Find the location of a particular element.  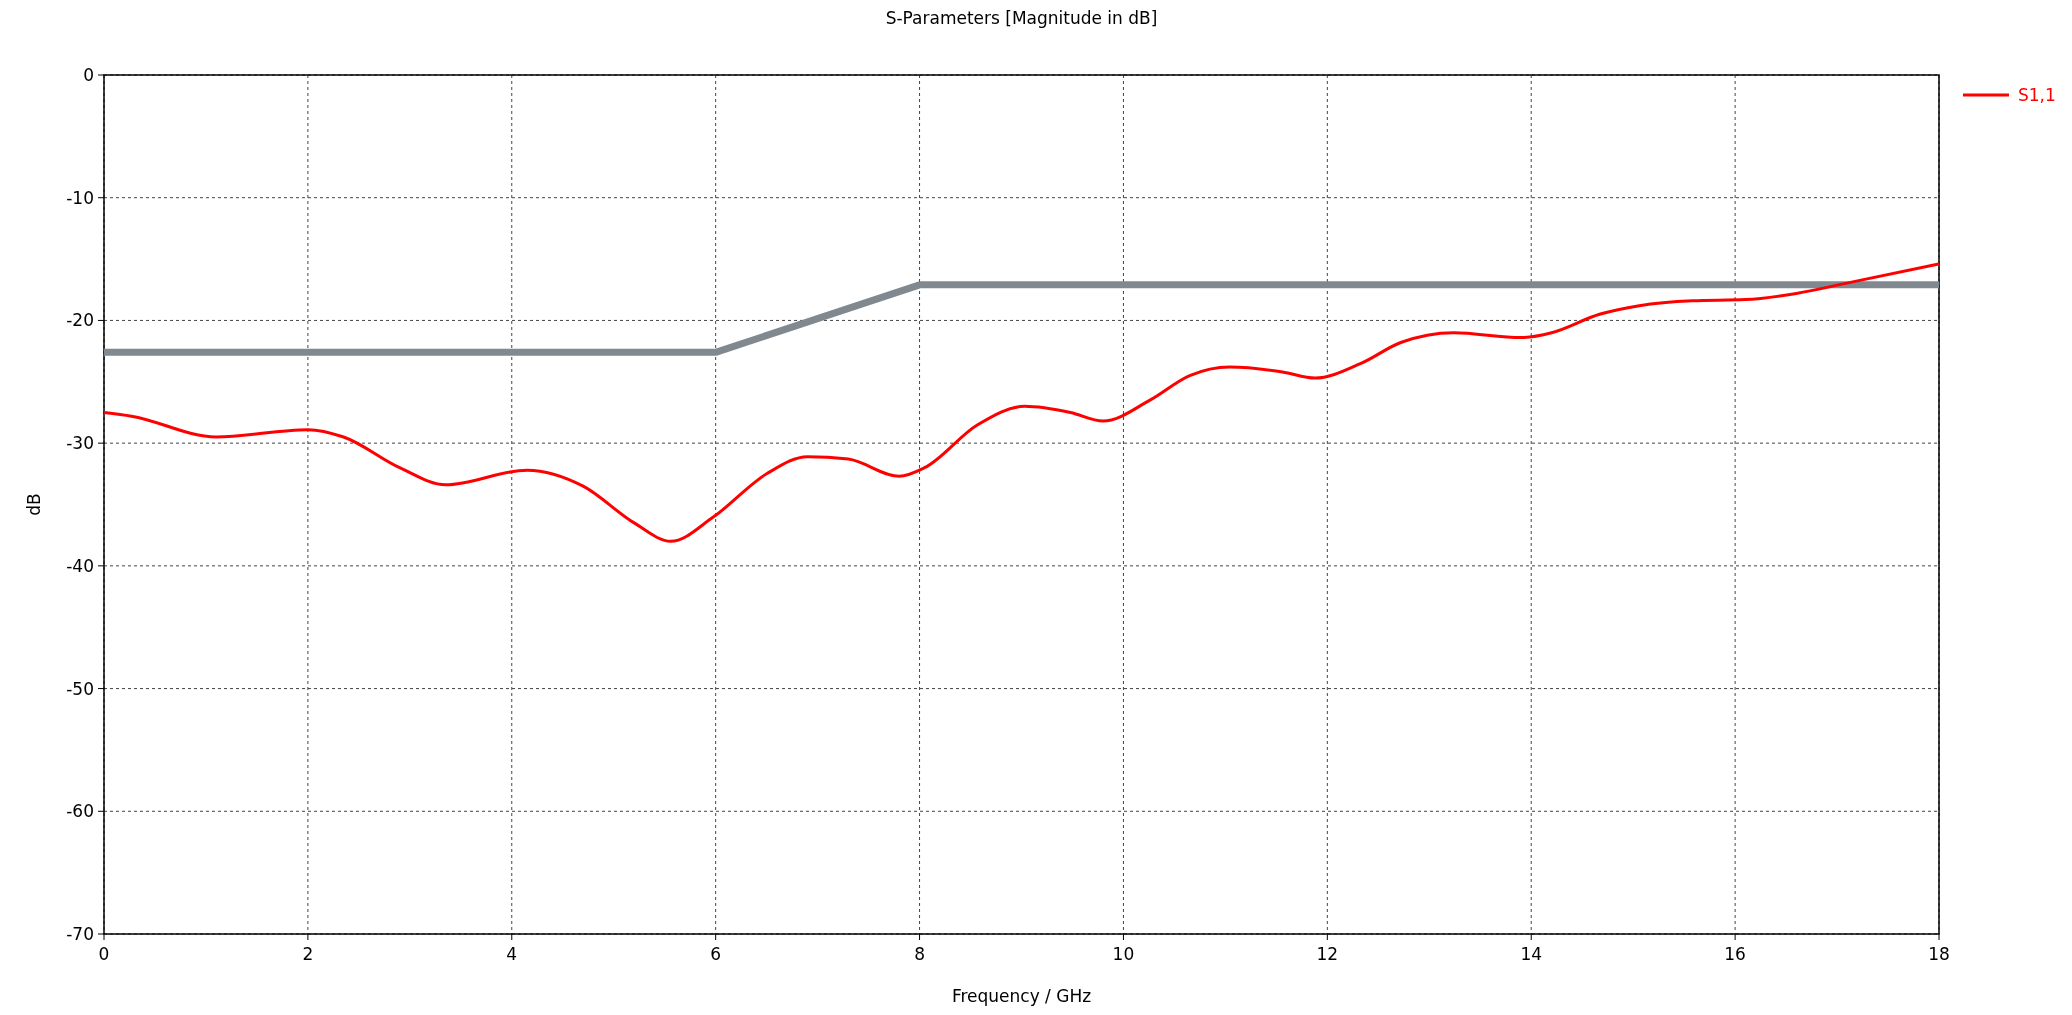

legend-label: S1,1 is located at coordinates (2037, 95).